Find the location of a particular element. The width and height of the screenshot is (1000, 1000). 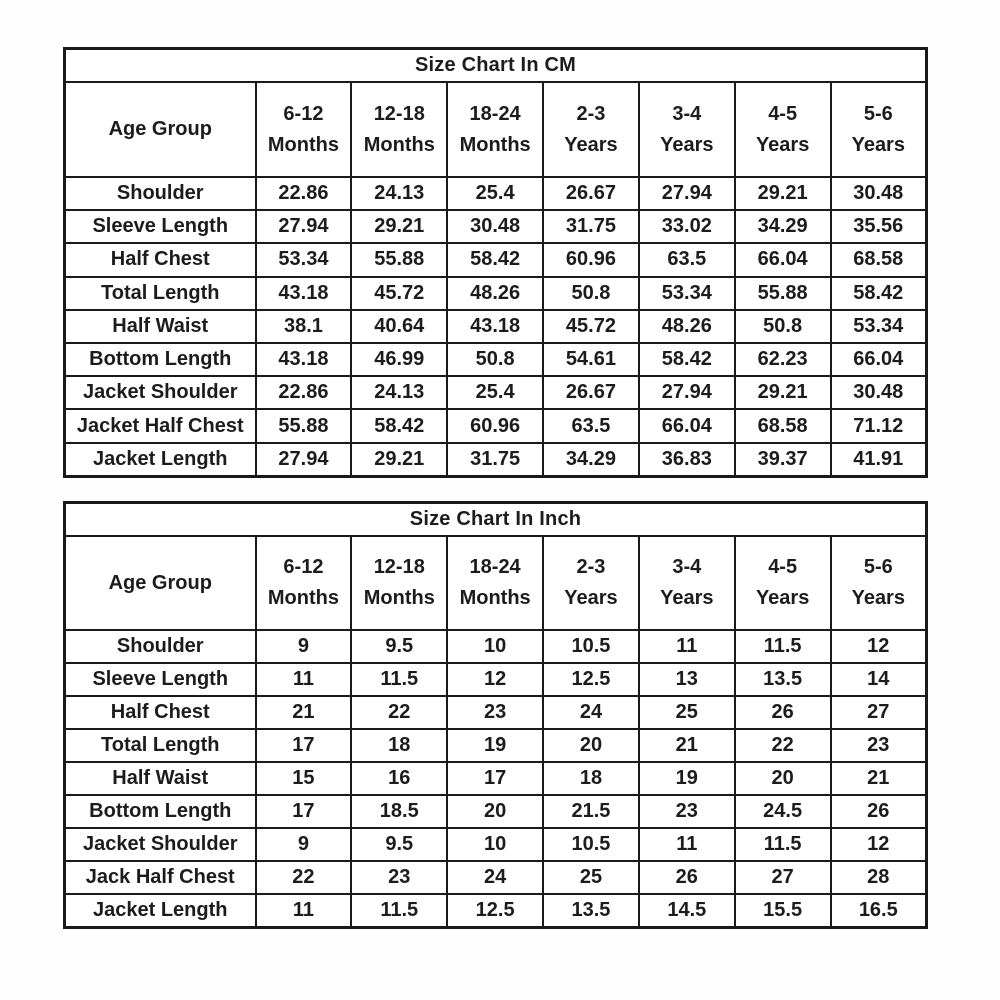

size-value-cell: 15.5 is located at coordinates (782, 911).